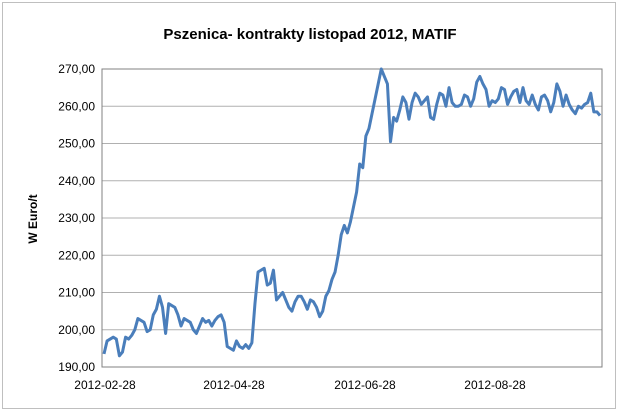  I want to click on y-tick-label: 220,00, so click(76, 255).